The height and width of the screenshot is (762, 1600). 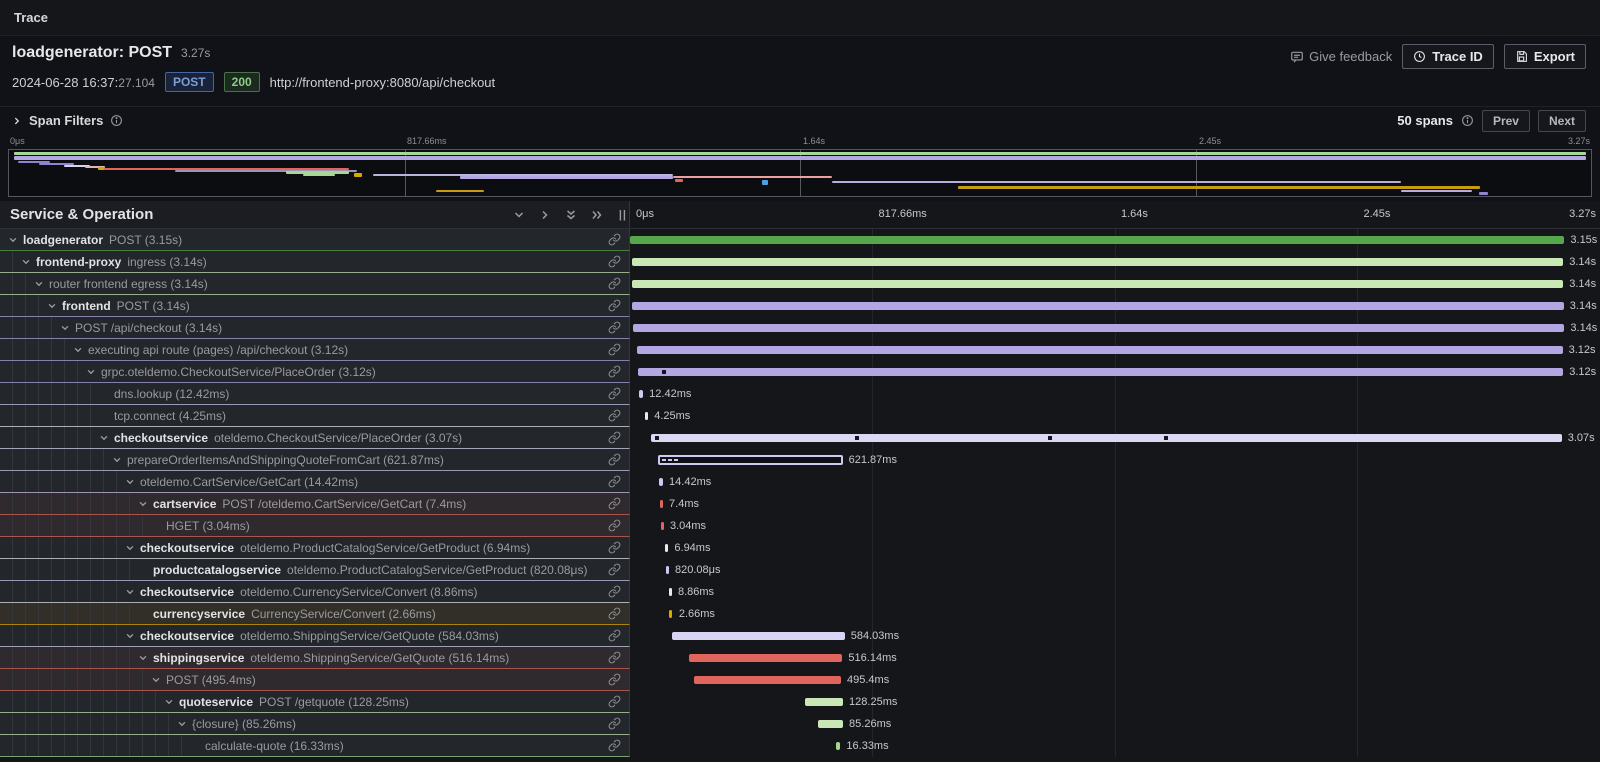 I want to click on trace-id-button: Trace ID, so click(x=1448, y=56).